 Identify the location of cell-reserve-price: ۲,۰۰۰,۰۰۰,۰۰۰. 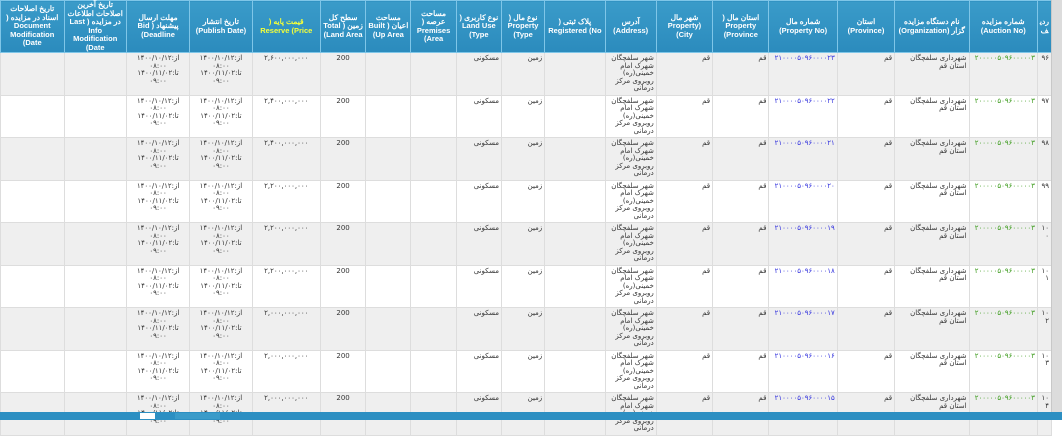
(286, 371).